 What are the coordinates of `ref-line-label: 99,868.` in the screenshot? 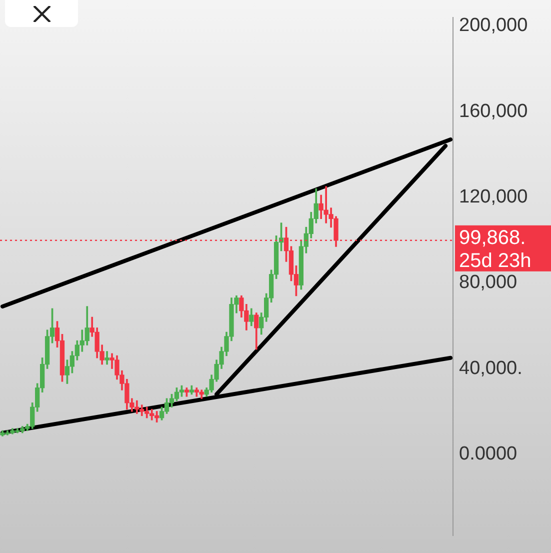 It's located at (492, 237).